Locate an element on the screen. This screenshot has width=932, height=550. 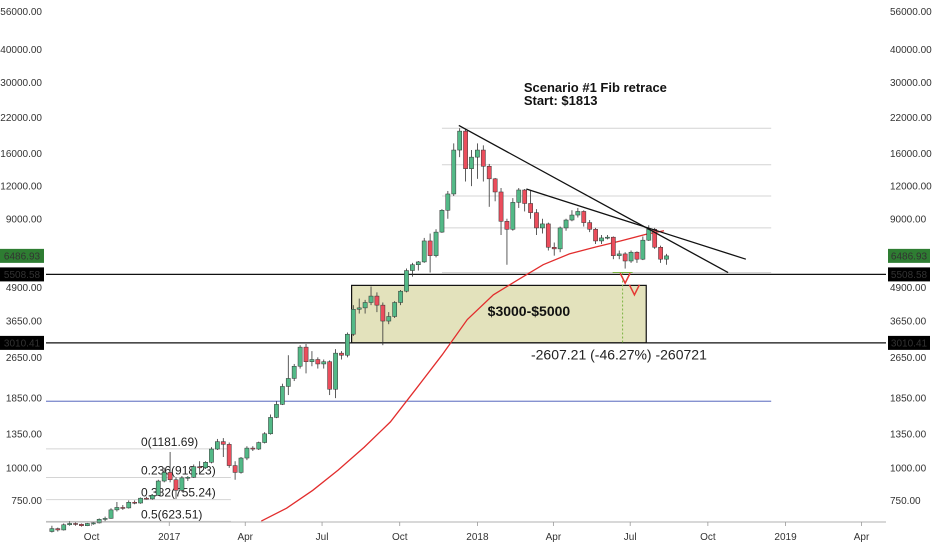
price-badge-right is located at coordinates (909, 274).